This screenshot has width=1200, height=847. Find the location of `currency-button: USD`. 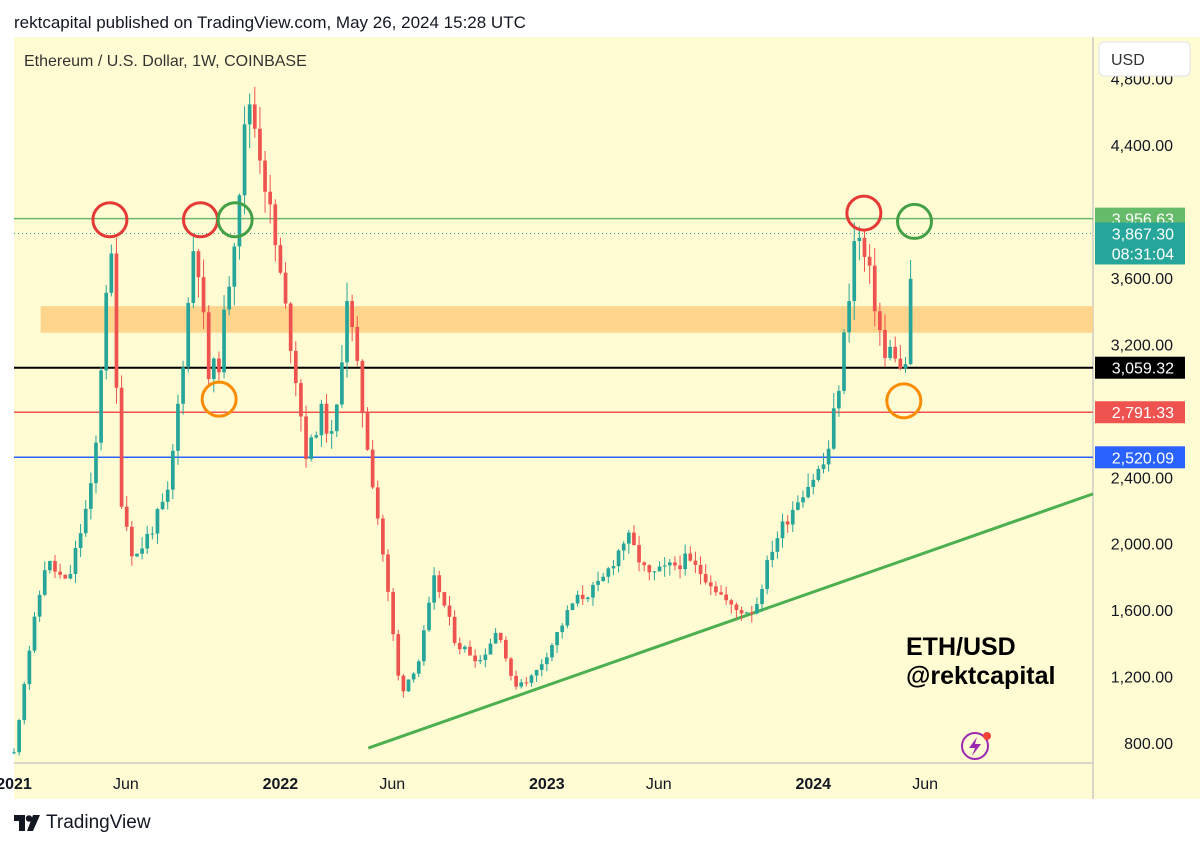

currency-button: USD is located at coordinates (1144, 59).